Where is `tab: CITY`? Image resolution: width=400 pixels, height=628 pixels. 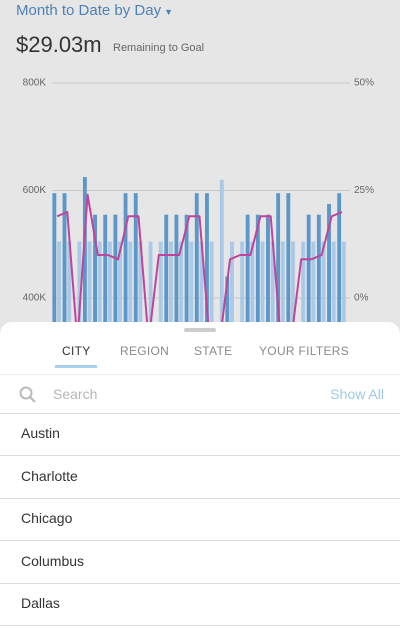
tab: CITY is located at coordinates (76, 351).